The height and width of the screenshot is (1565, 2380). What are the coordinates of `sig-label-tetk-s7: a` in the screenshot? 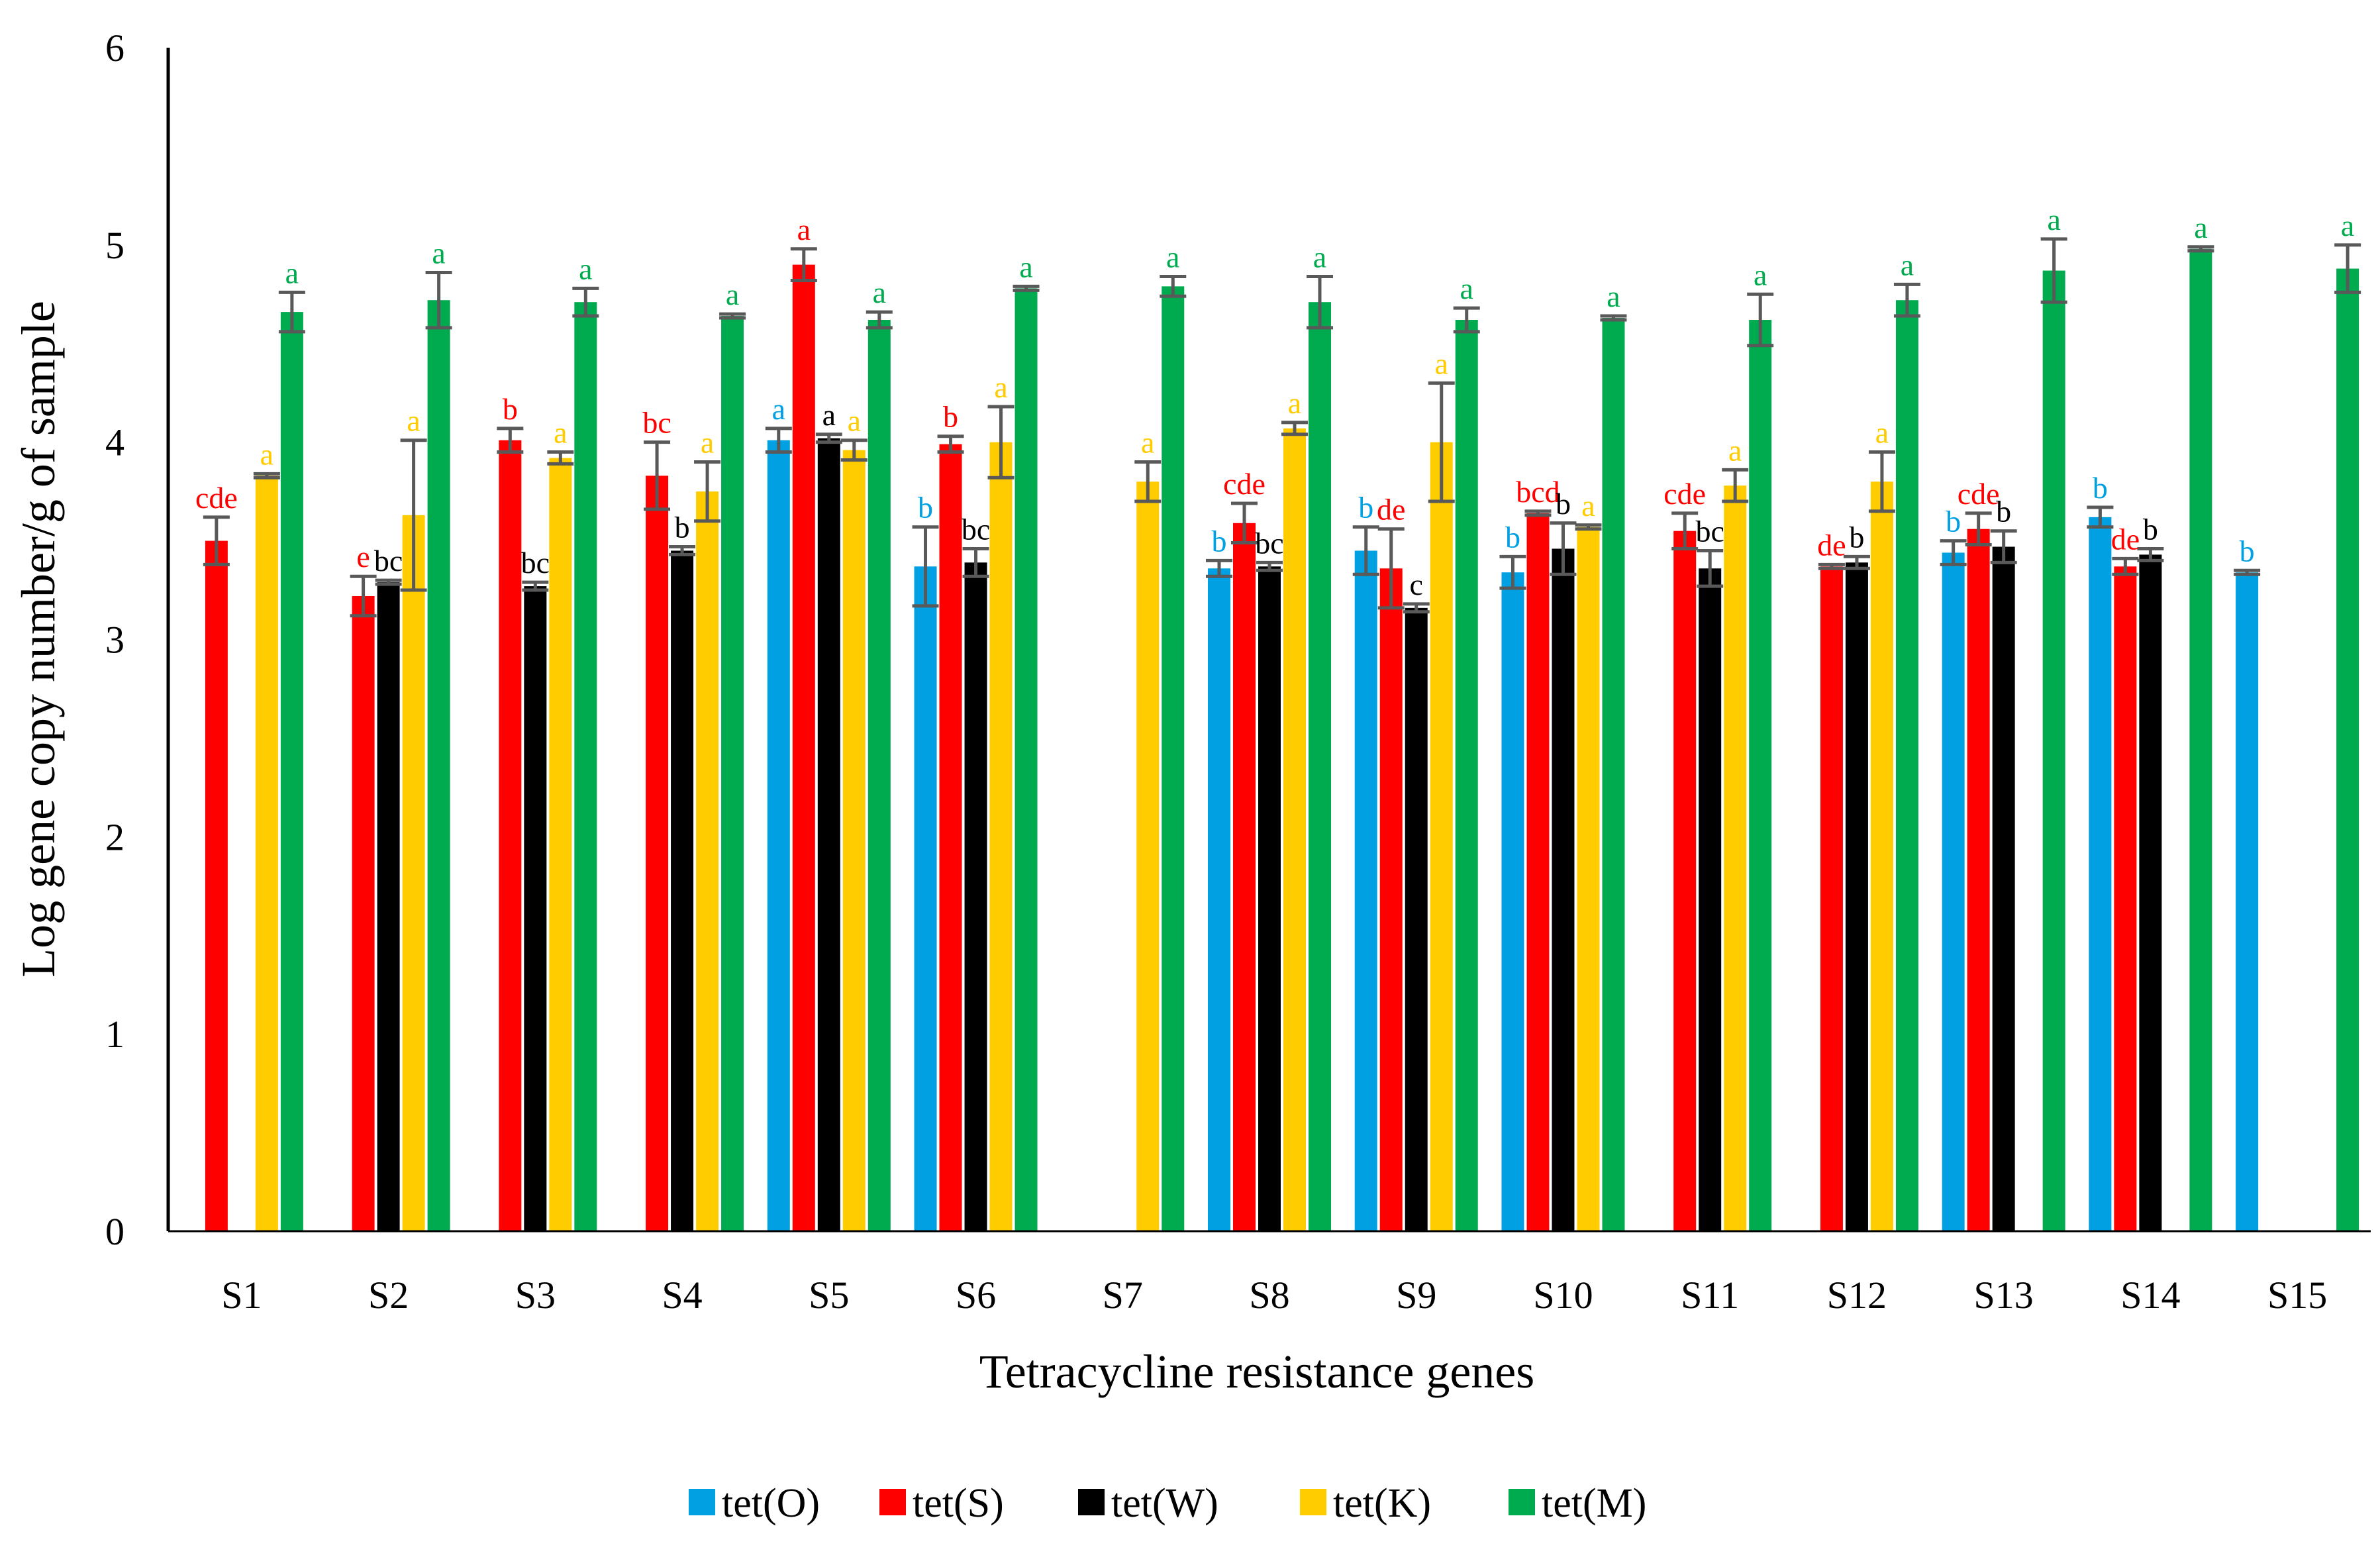 It's located at (1147, 442).